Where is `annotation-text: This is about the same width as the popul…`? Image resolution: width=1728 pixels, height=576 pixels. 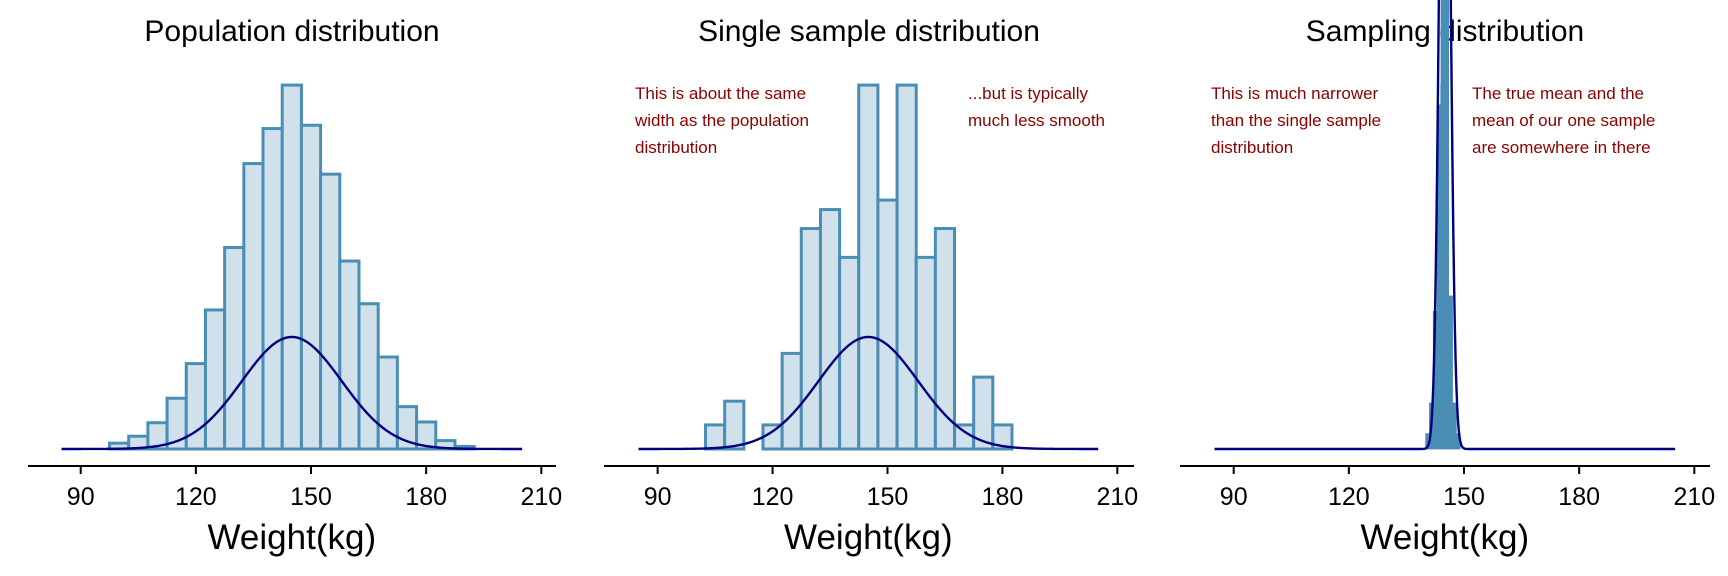
annotation-text: This is about the same width as the popul… is located at coordinates (721, 120).